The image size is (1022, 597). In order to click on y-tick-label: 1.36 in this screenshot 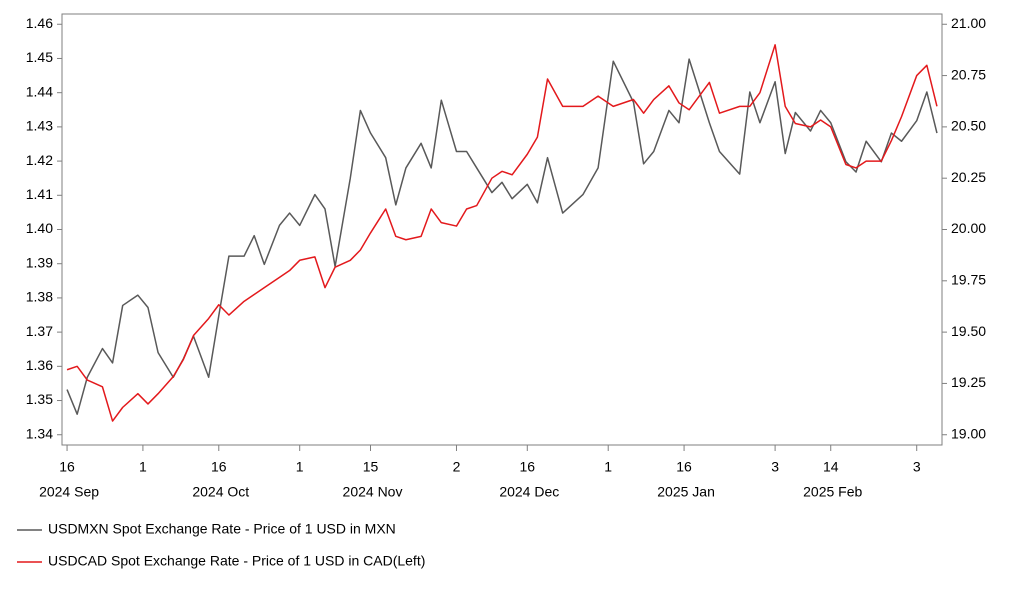, I will do `click(39, 365)`.